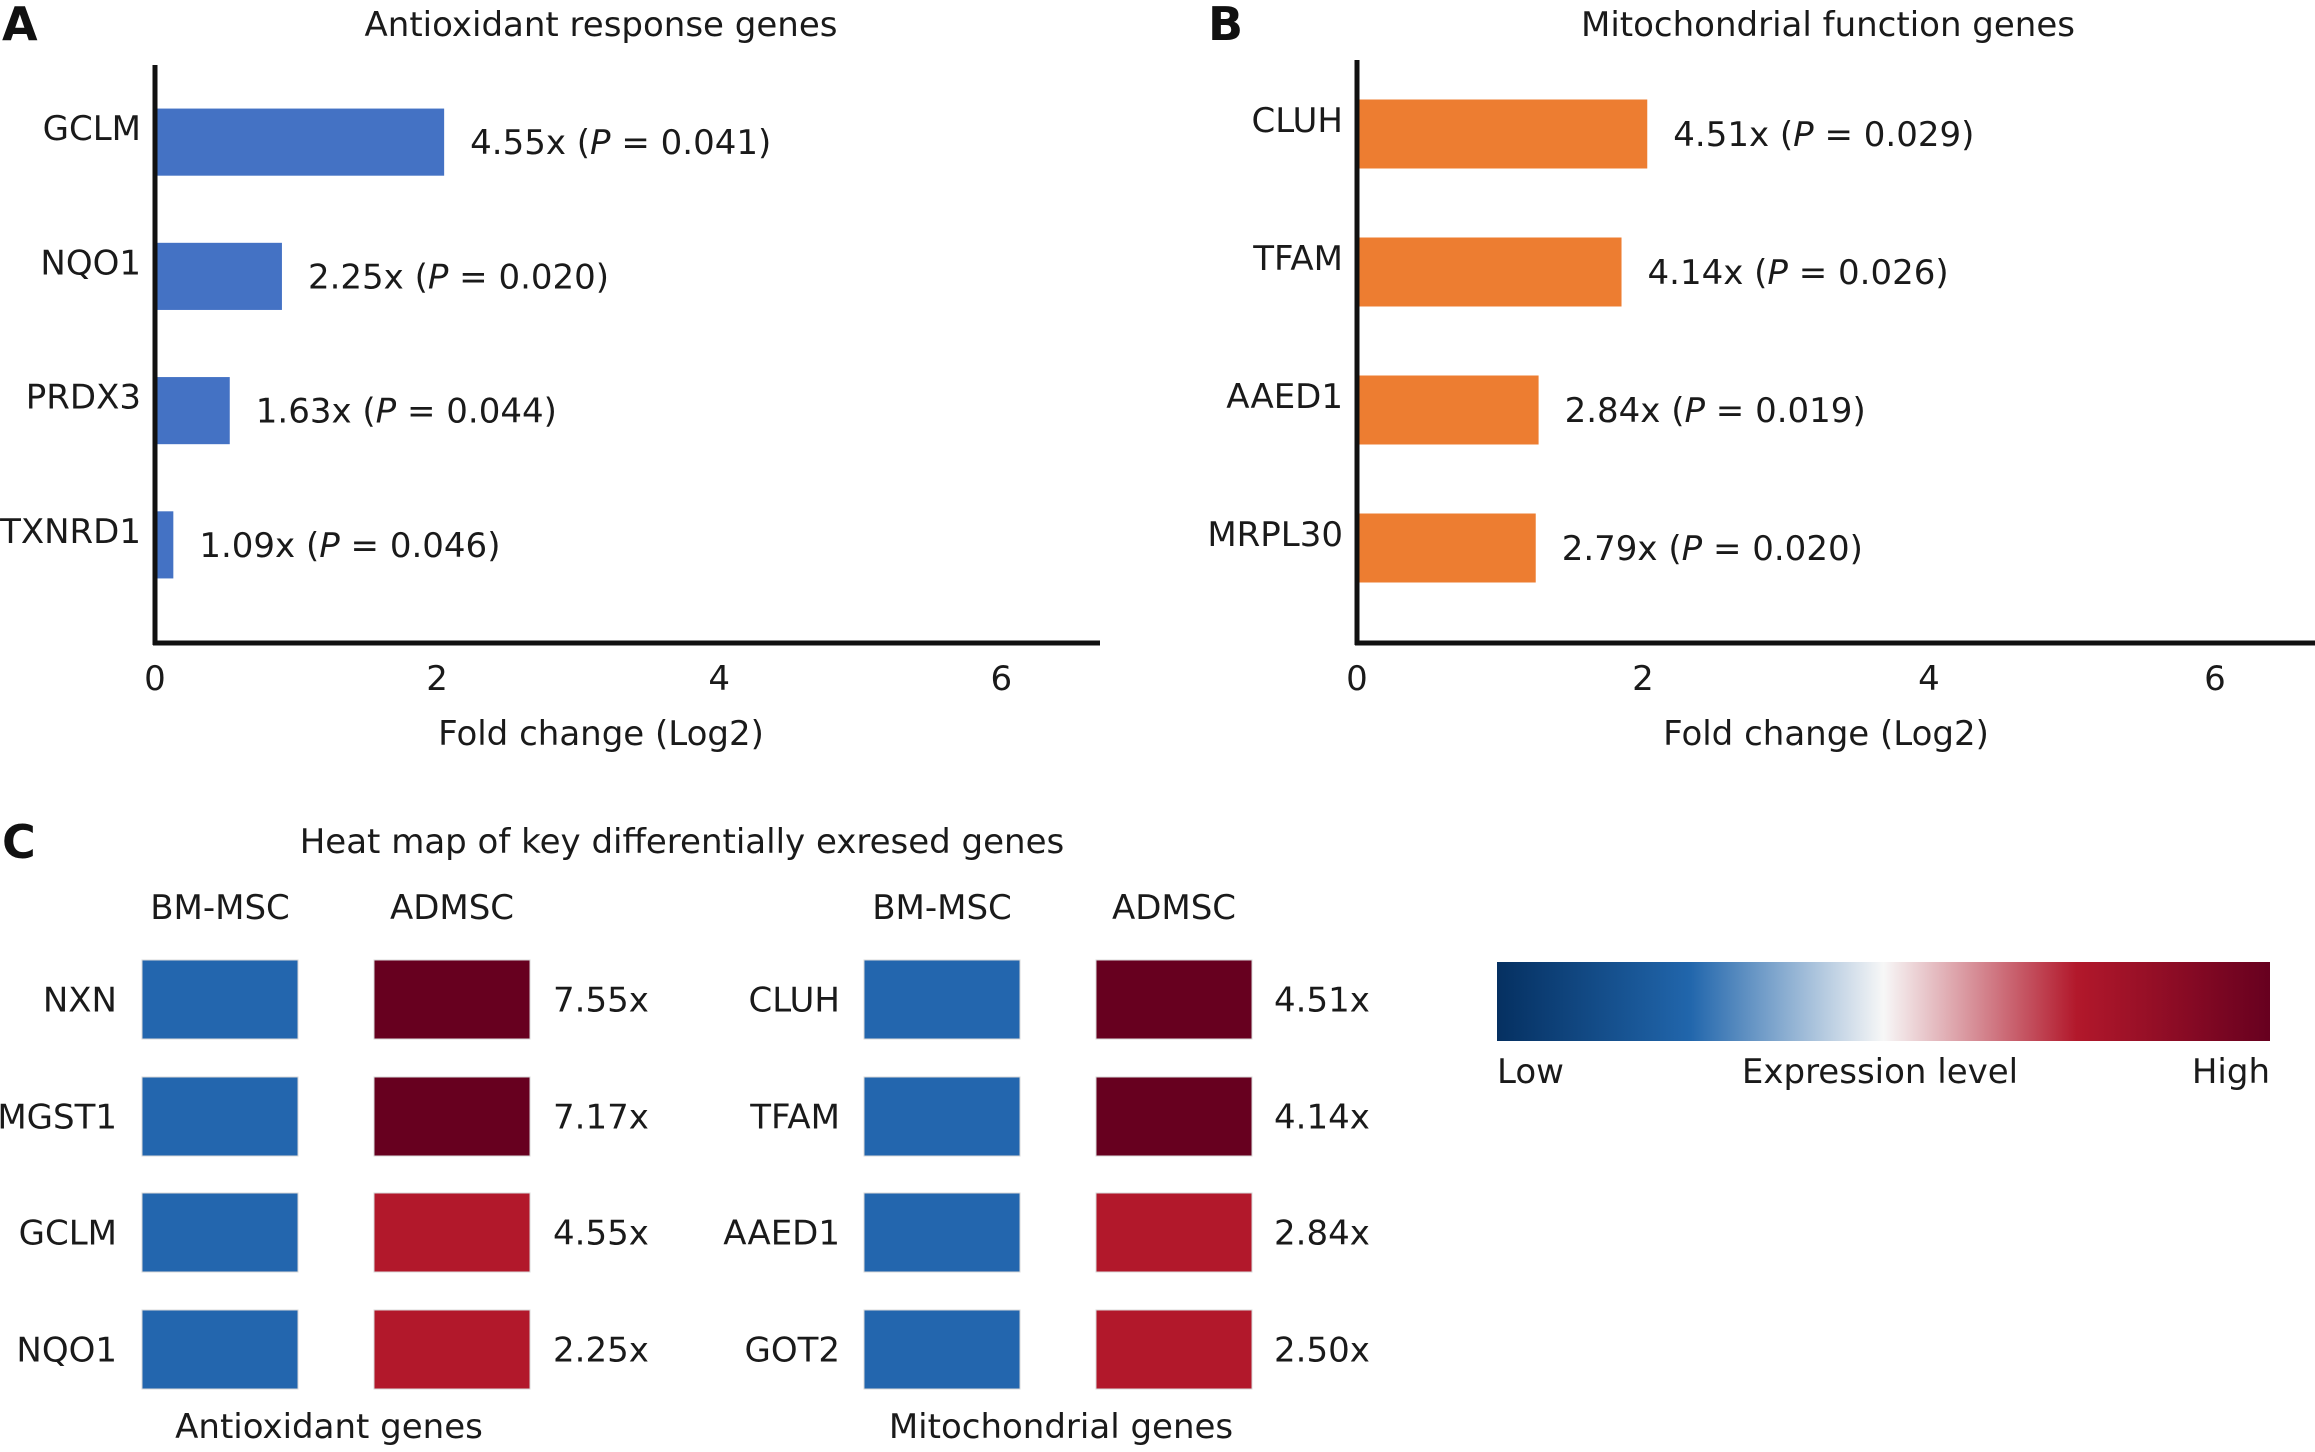  What do you see at coordinates (349, 546) in the screenshot?
I see `data-label-txnrd1: 1.09x (P = 0.046)` at bounding box center [349, 546].